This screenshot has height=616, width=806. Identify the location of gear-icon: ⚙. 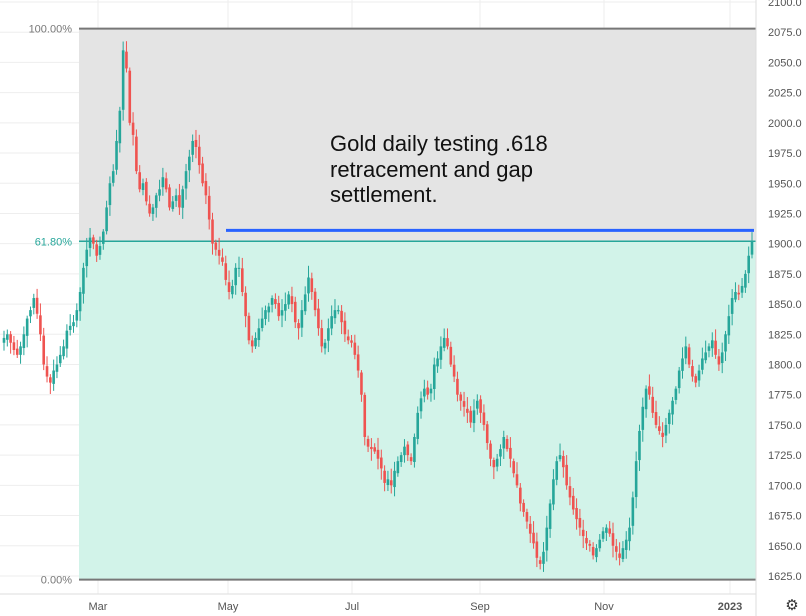
(792, 605).